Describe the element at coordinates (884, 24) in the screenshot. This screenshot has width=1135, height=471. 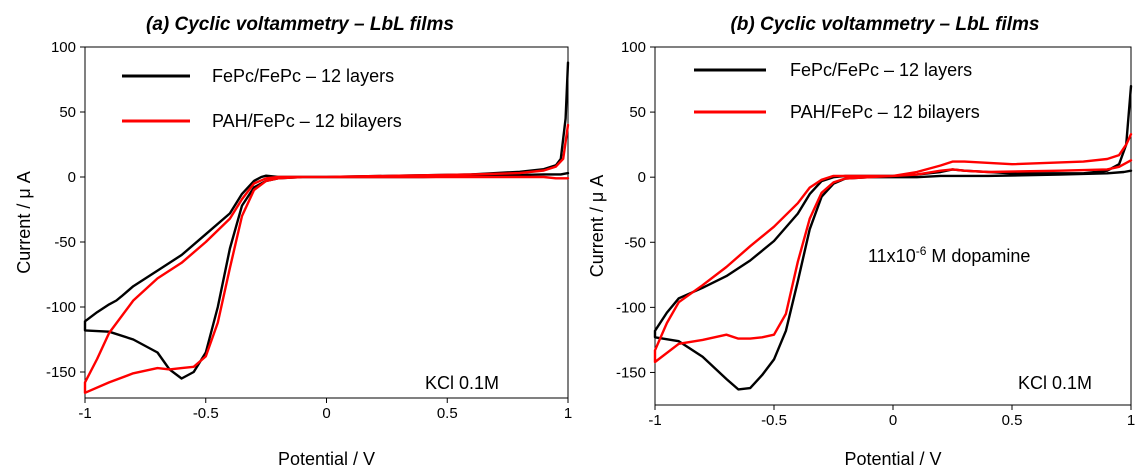
I see `chart-title: (b) Cyclic voltammetry – LbL films` at that location.